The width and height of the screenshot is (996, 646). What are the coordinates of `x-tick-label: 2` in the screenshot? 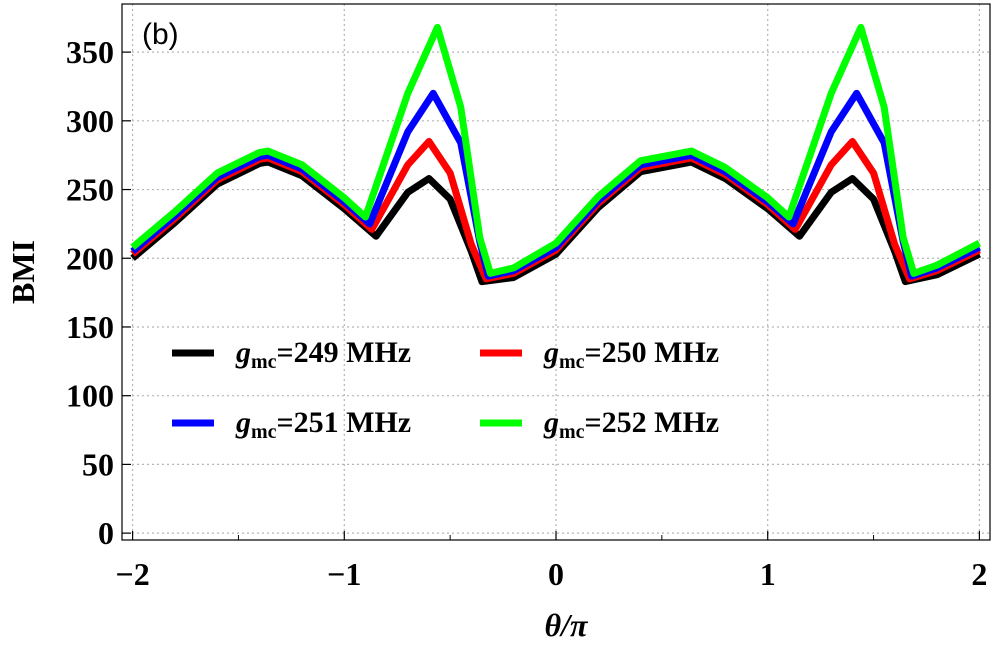 It's located at (979, 574).